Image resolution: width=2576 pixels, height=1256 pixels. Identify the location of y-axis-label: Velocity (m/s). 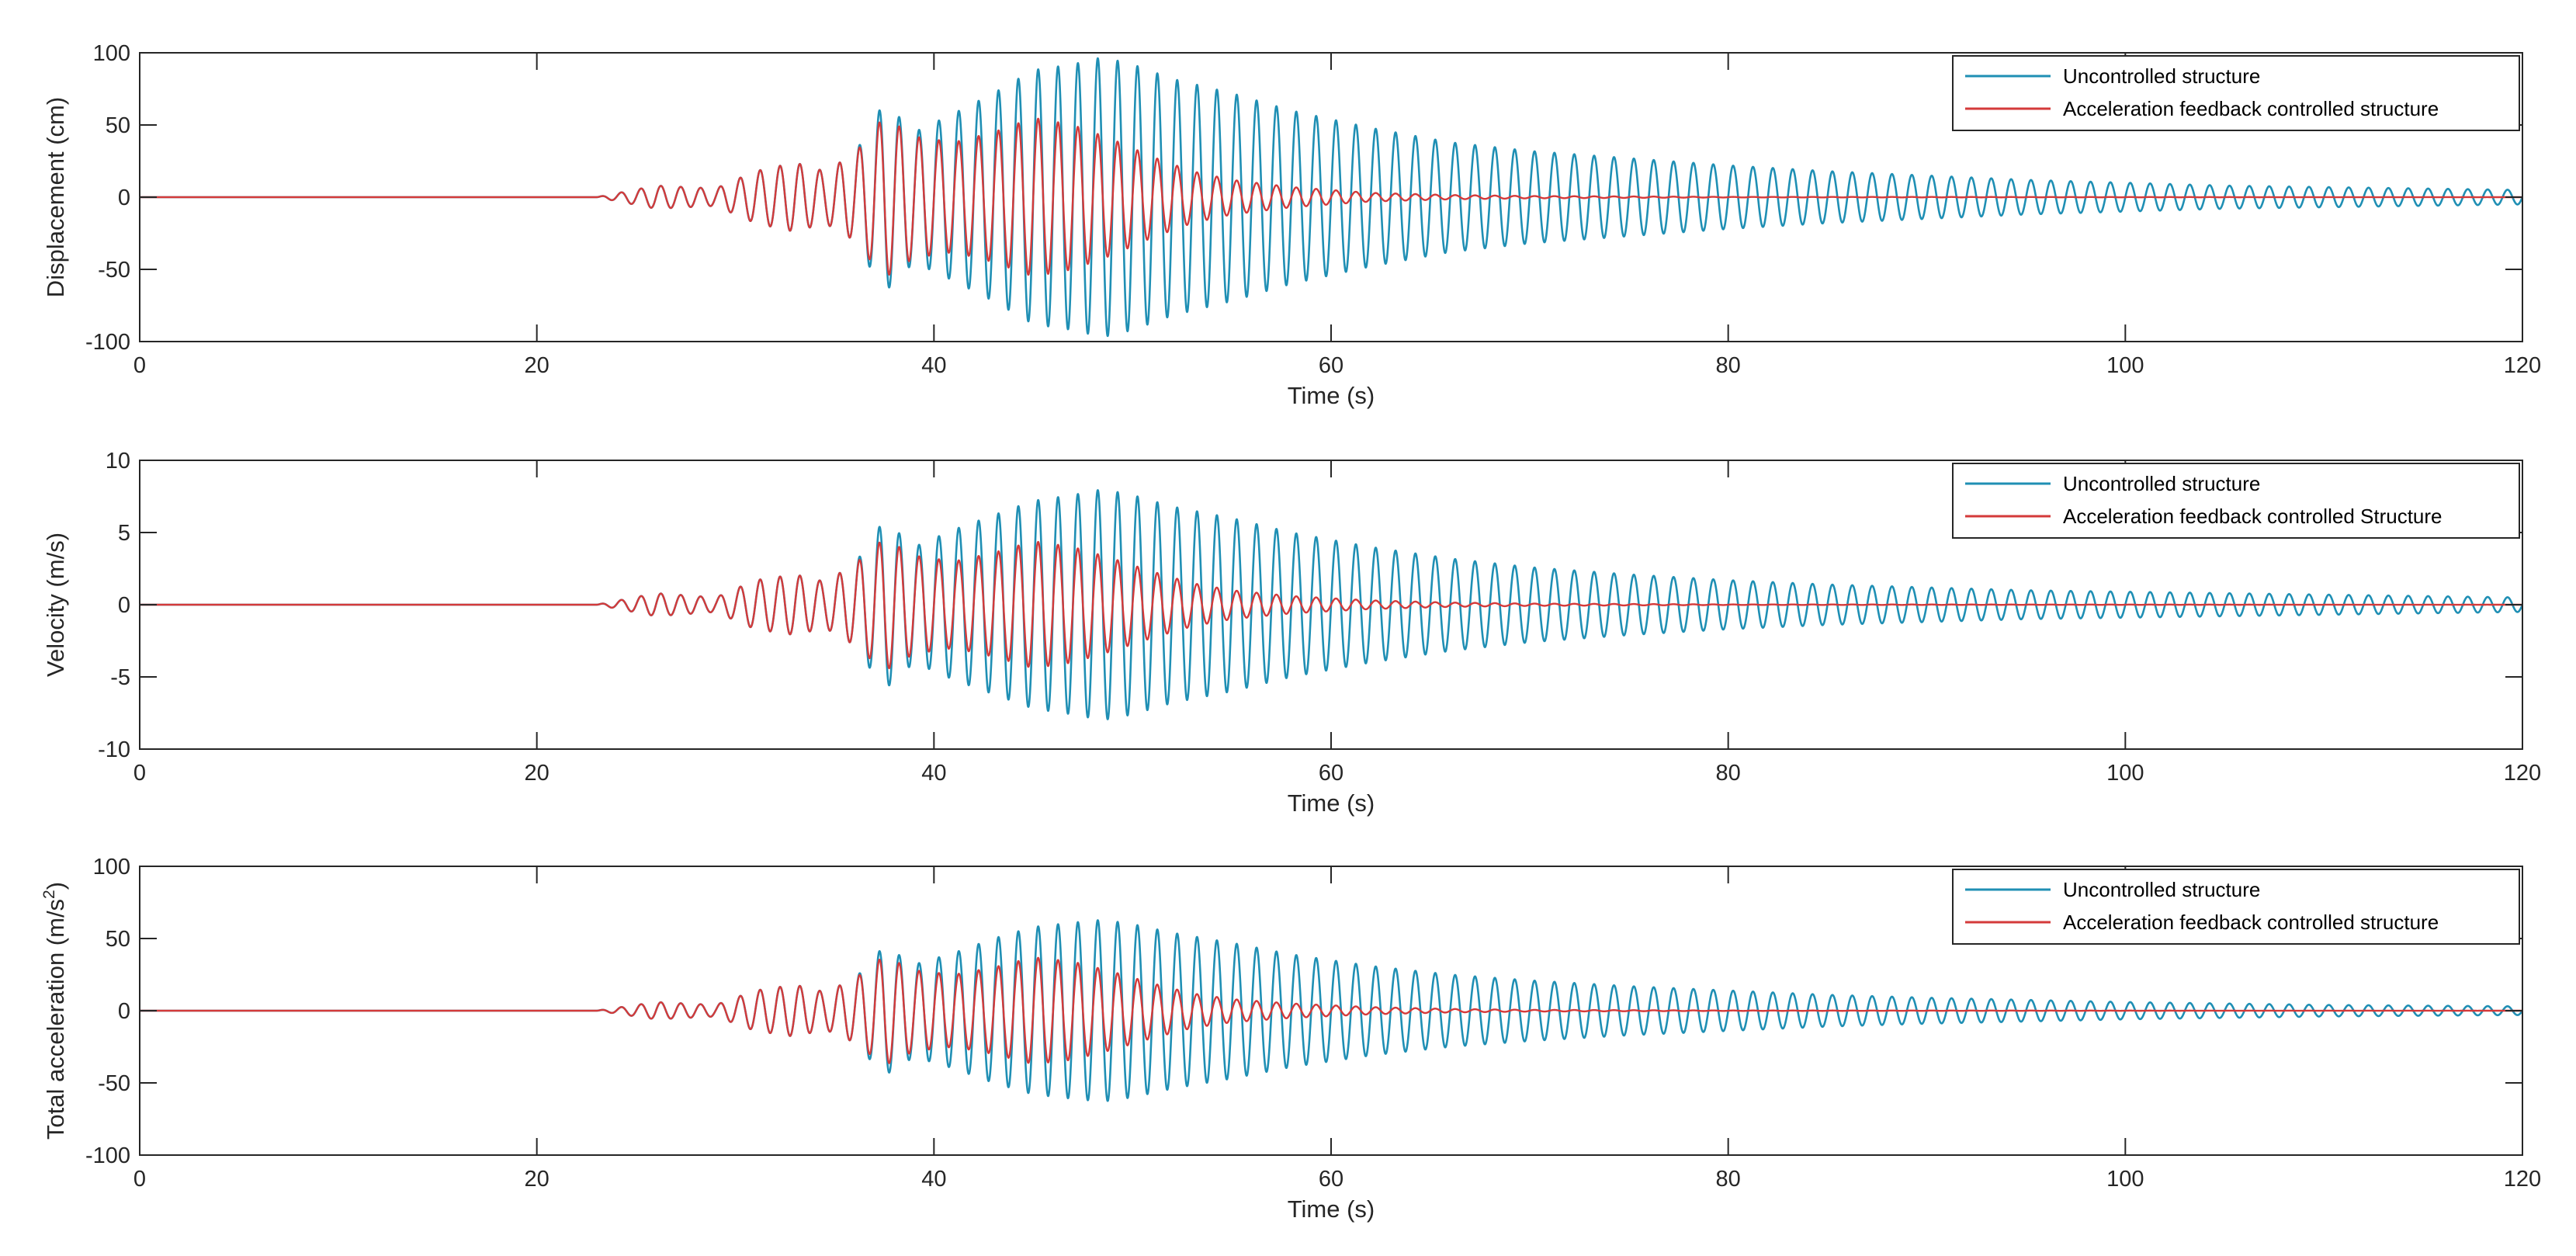
(55, 605).